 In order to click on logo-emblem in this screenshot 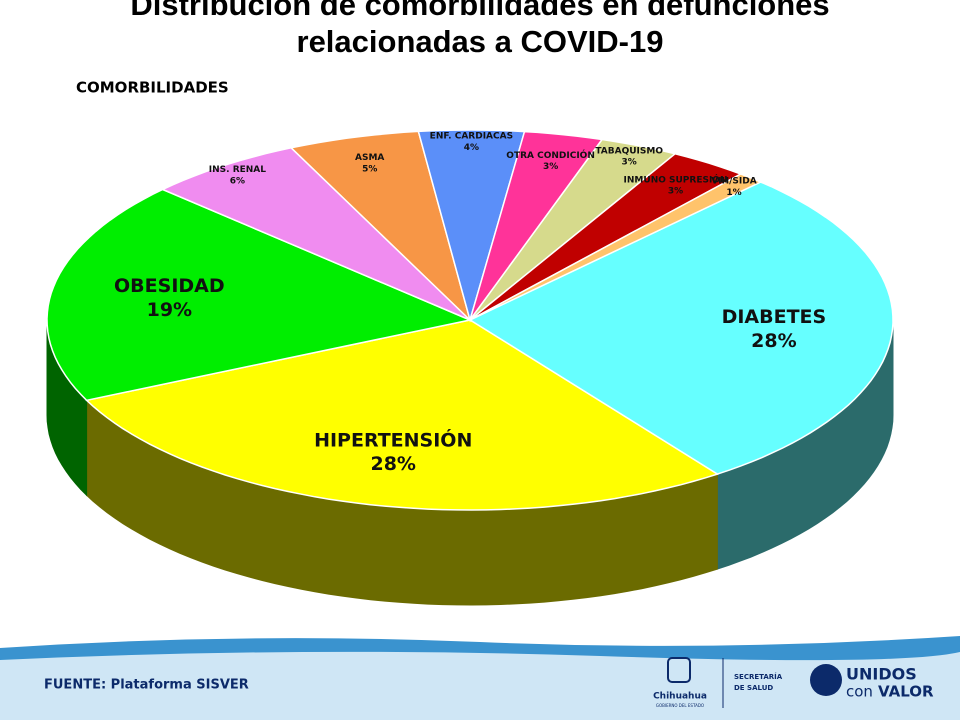, I will do `click(826, 680)`.